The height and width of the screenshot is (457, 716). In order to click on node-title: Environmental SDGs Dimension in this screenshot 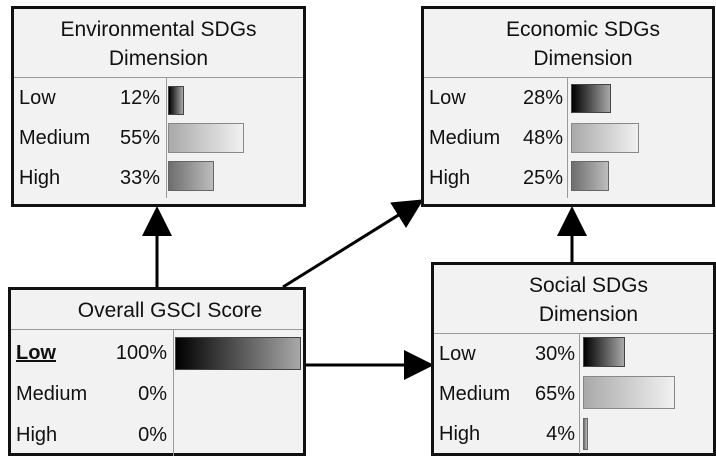, I will do `click(158, 43)`.